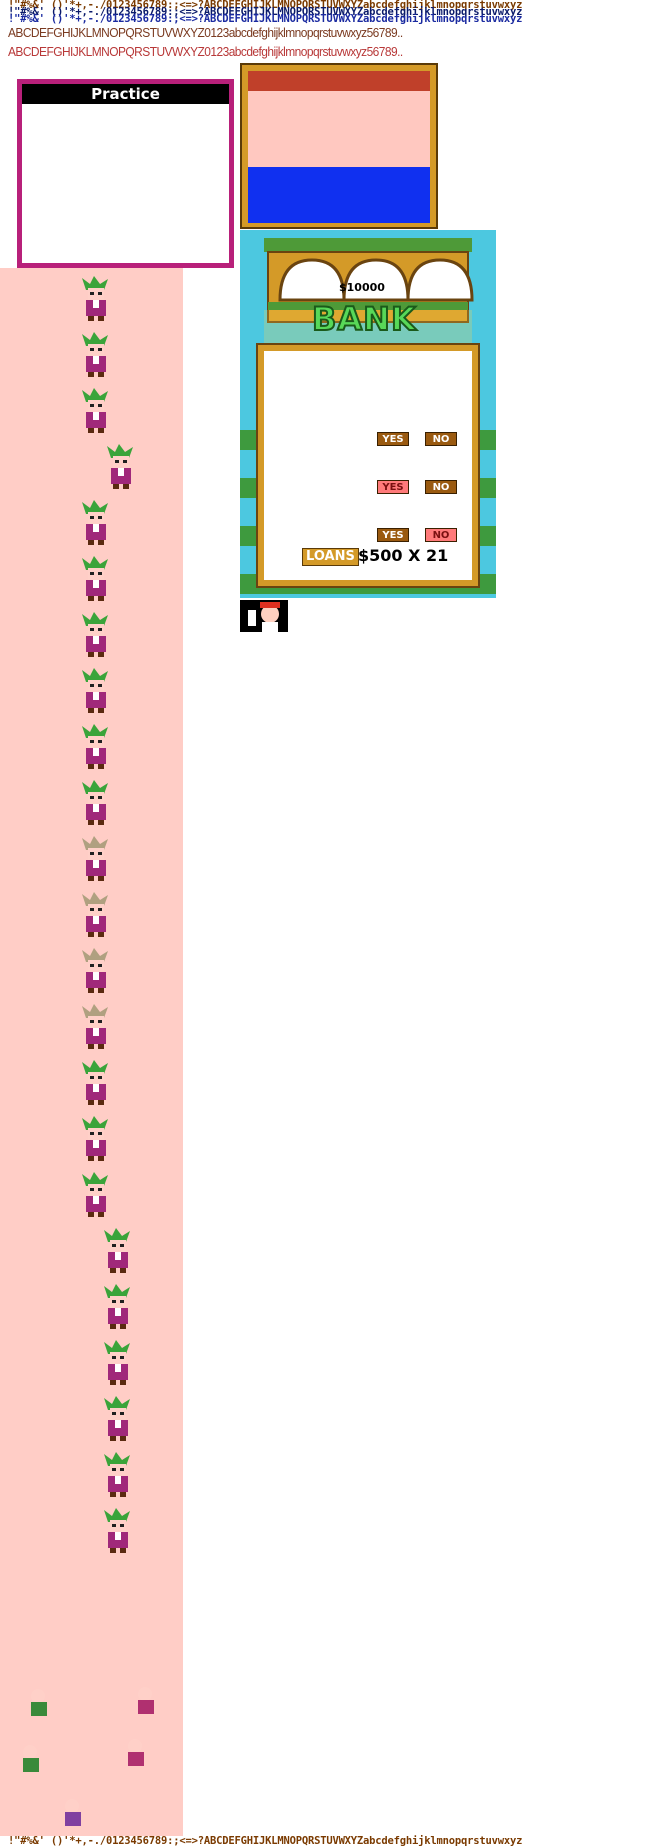 This screenshot has width=664, height=1847. Describe the element at coordinates (339, 129) in the screenshot. I see `flag-stripe-pink` at that location.